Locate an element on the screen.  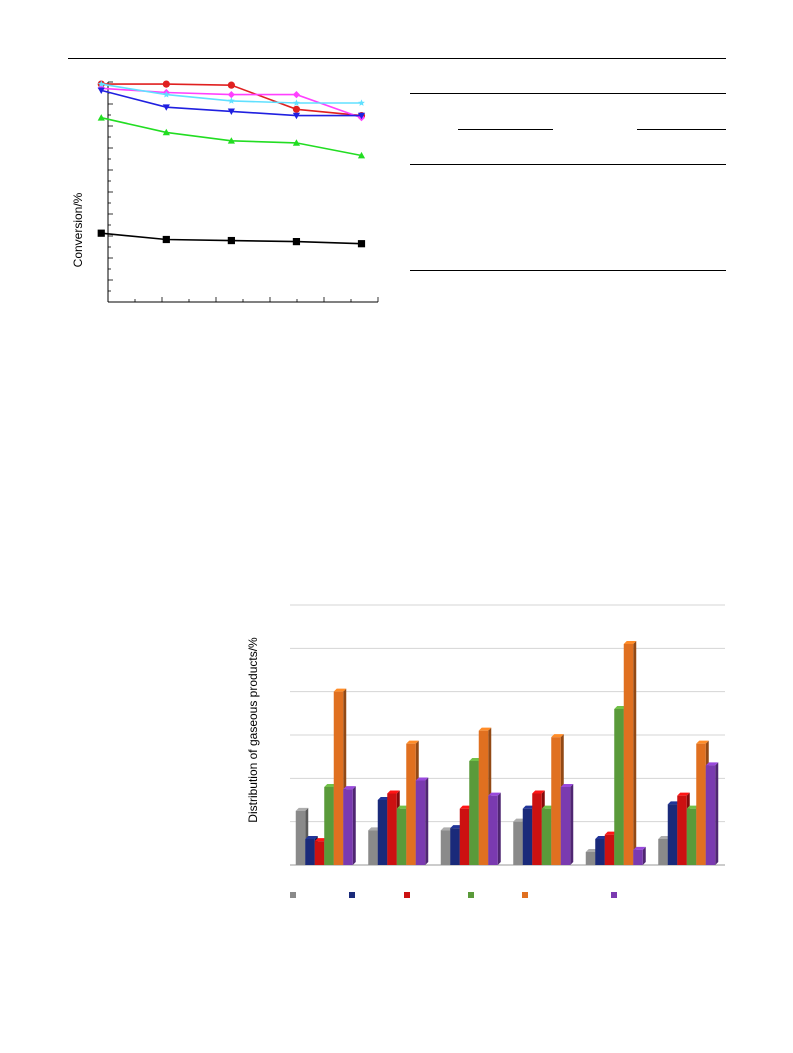
conversion-line-chart: Conversion/% is located at coordinates (225, 191).